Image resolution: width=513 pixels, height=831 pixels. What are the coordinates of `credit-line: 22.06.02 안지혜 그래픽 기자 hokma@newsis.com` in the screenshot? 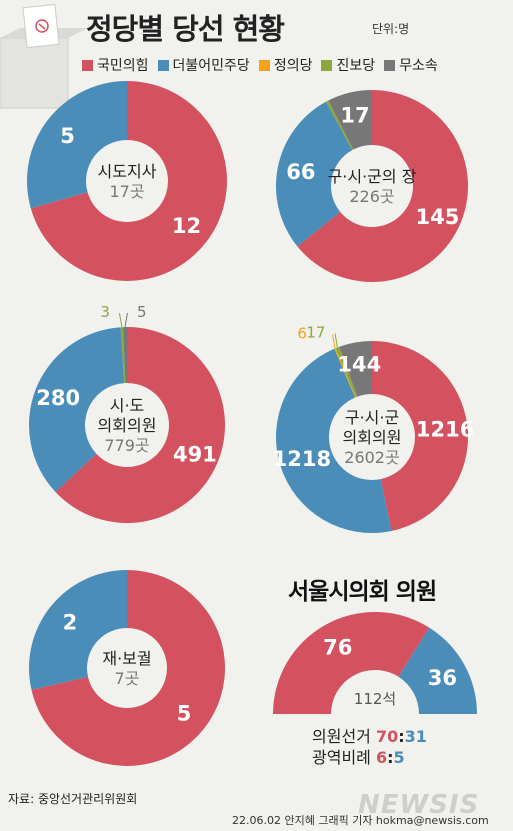 It's located at (360, 820).